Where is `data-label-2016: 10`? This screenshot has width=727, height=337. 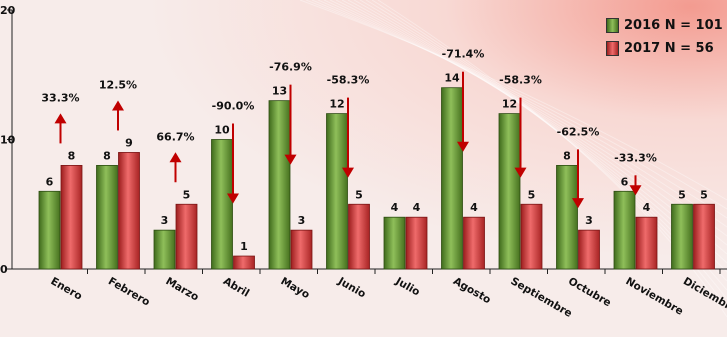
data-label-2016: 10 is located at coordinates (222, 130).